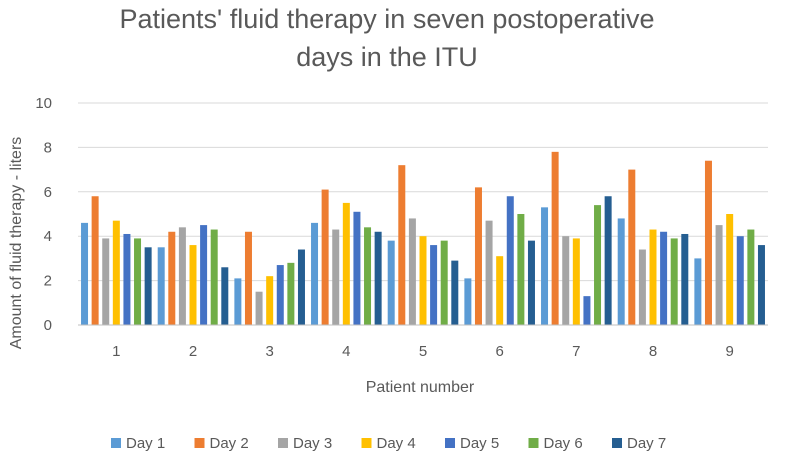  I want to click on legend-label: Day 7, so click(646, 443).